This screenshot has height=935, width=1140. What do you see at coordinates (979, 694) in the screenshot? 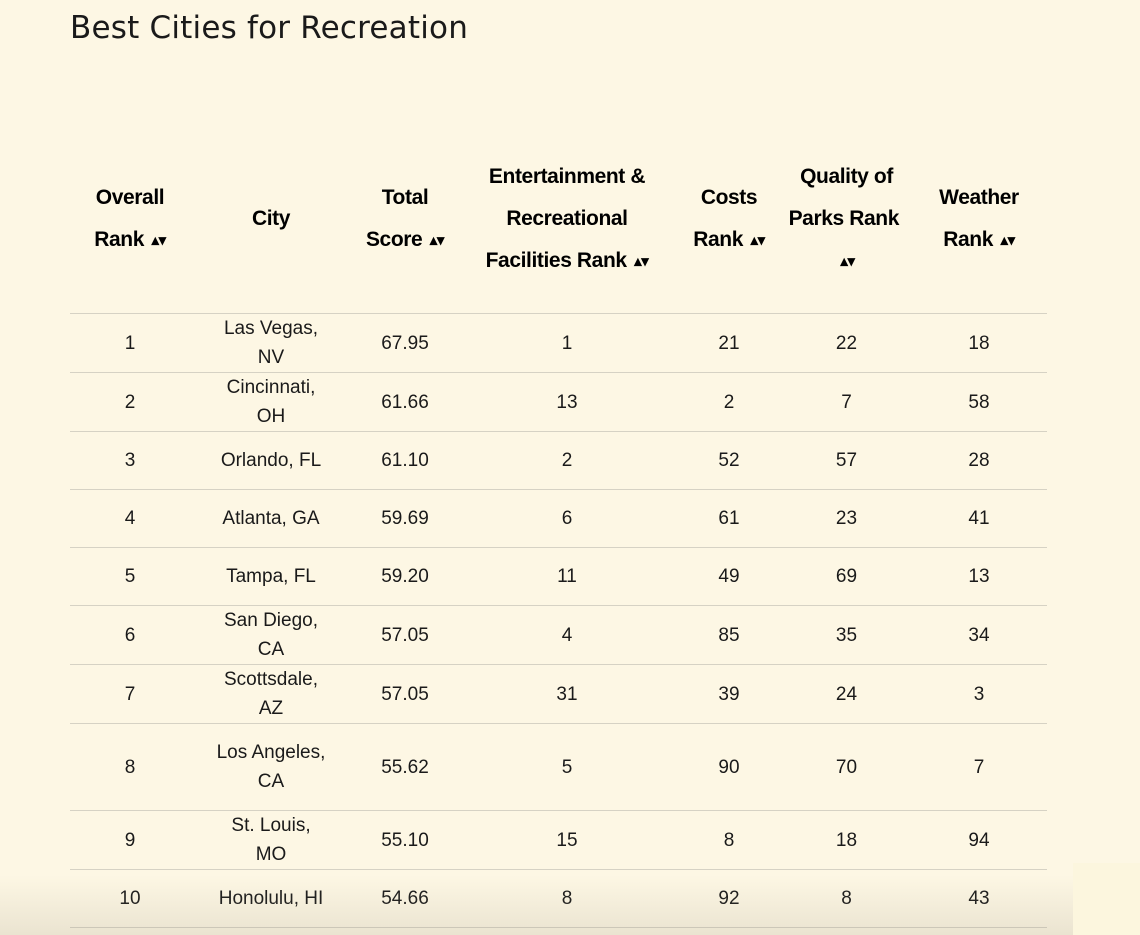
I see `cell-weather-rank: 3` at bounding box center [979, 694].